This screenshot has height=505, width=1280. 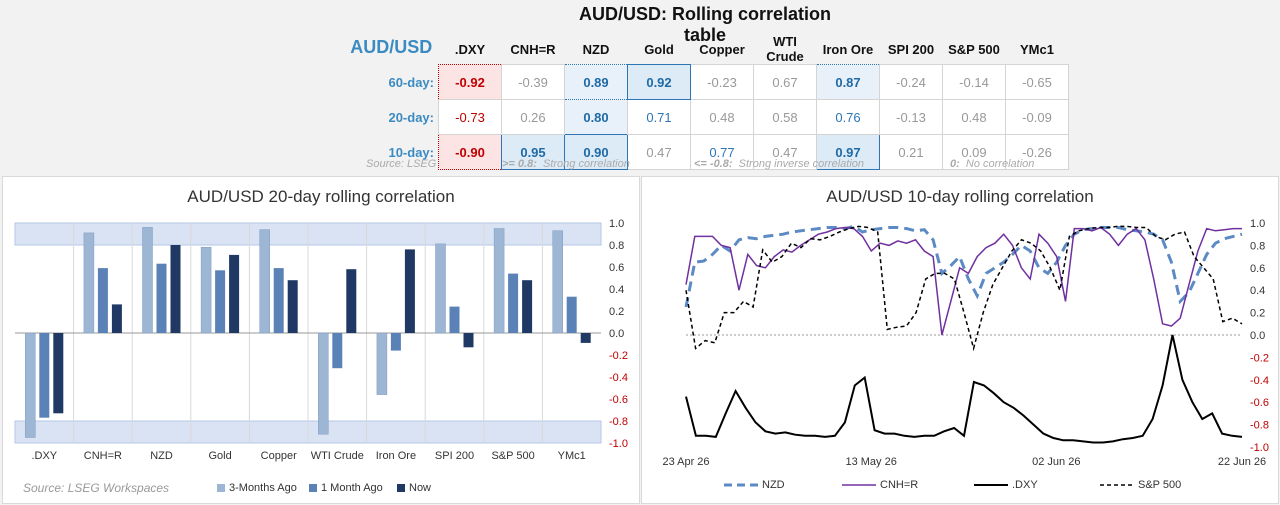 I want to click on corner-label: AUD/USD, so click(x=391, y=46).